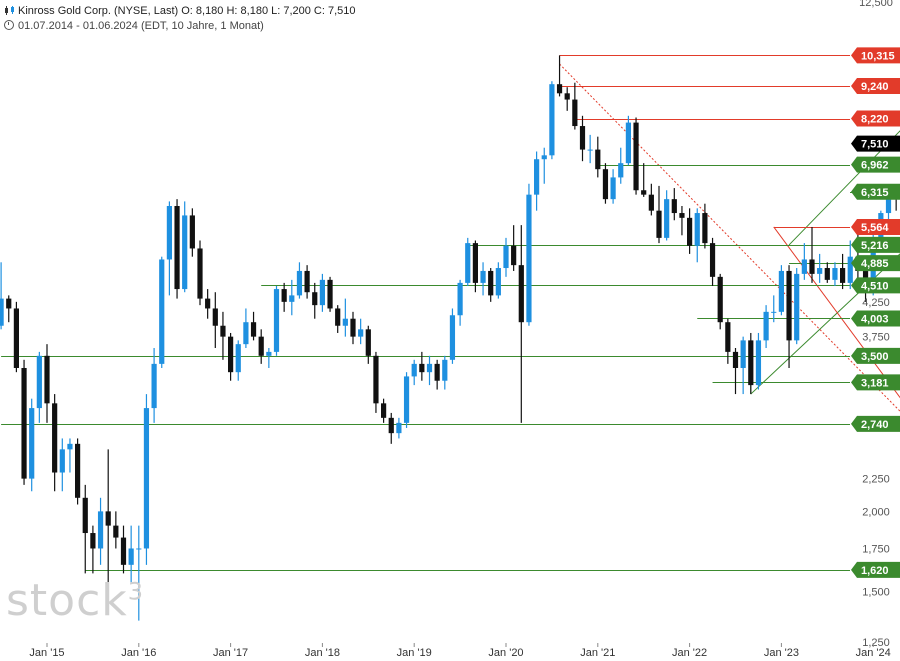 Image resolution: width=900 pixels, height=661 pixels. What do you see at coordinates (875, 571) in the screenshot?
I see `level-label-1,620-text: 1,620` at bounding box center [875, 571].